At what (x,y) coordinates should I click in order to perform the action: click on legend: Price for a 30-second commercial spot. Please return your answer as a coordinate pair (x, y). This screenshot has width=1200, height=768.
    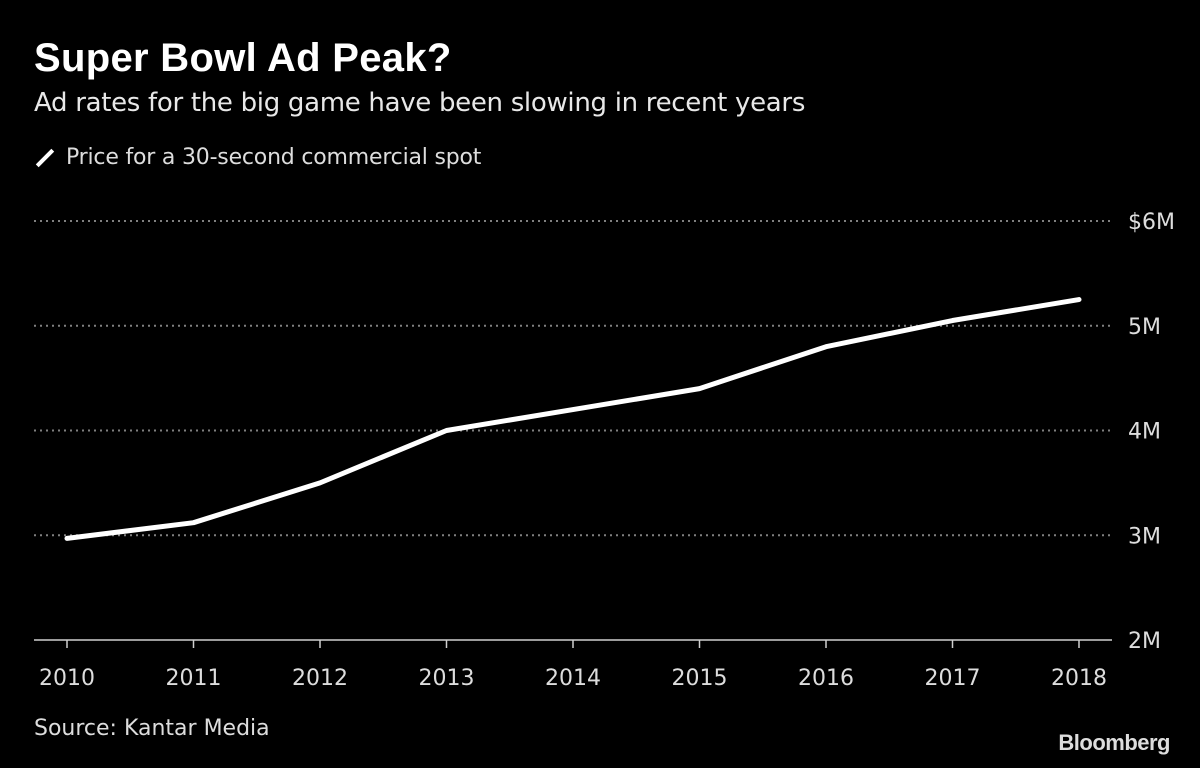
    Looking at the image, I should click on (257, 157).